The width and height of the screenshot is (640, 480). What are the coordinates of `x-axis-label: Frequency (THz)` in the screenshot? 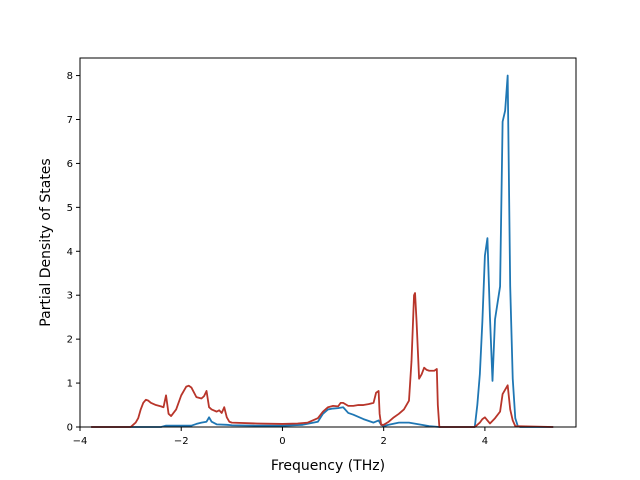 It's located at (328, 466).